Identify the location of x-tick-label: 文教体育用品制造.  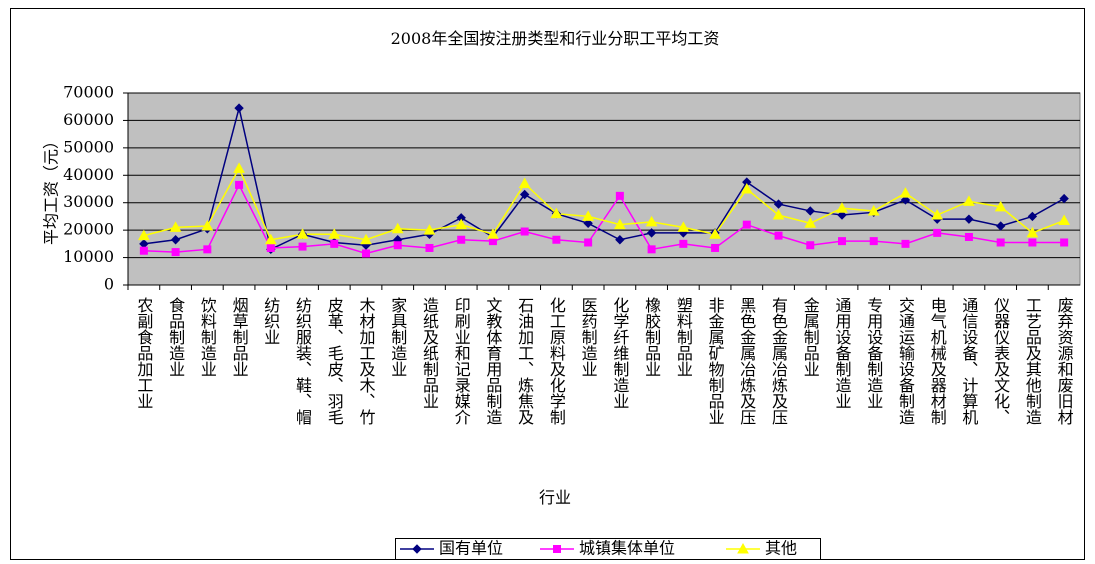
(492, 361).